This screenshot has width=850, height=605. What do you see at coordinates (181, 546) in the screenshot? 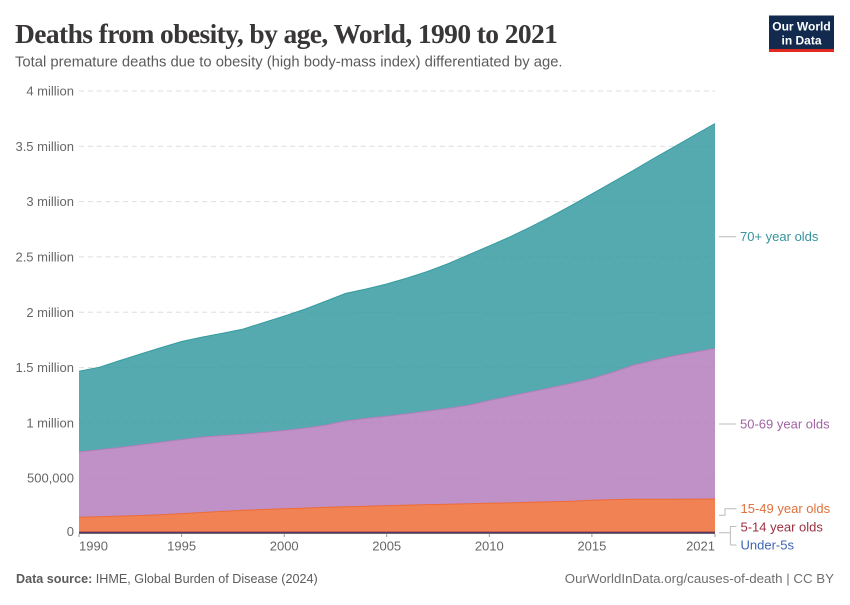
I see `svg-text: 1995` at bounding box center [181, 546].